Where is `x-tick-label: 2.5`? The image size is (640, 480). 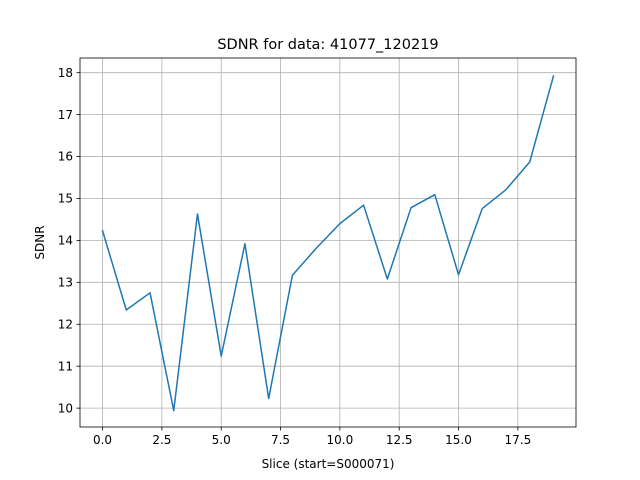 x-tick-label: 2.5 is located at coordinates (161, 440).